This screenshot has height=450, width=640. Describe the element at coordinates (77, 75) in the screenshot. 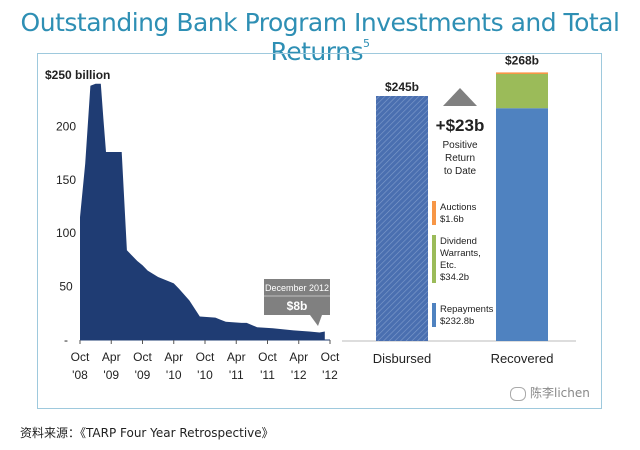

I see `y-axis-unit-label: $250 billion` at that location.